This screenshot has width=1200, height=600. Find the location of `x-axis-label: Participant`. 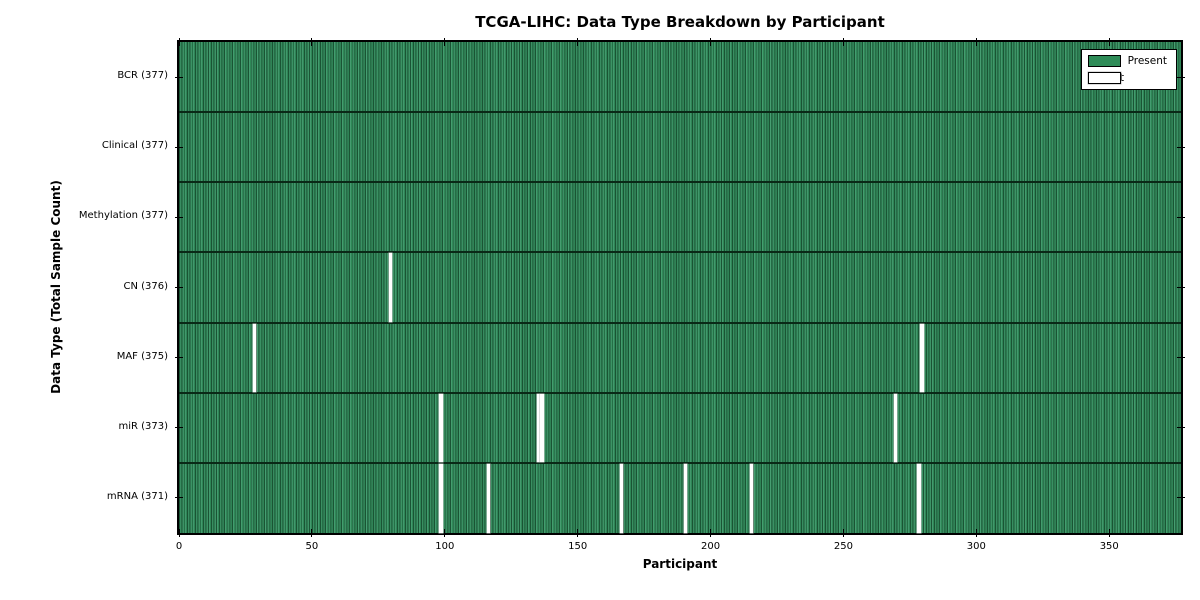

x-axis-label: Participant is located at coordinates (680, 564).